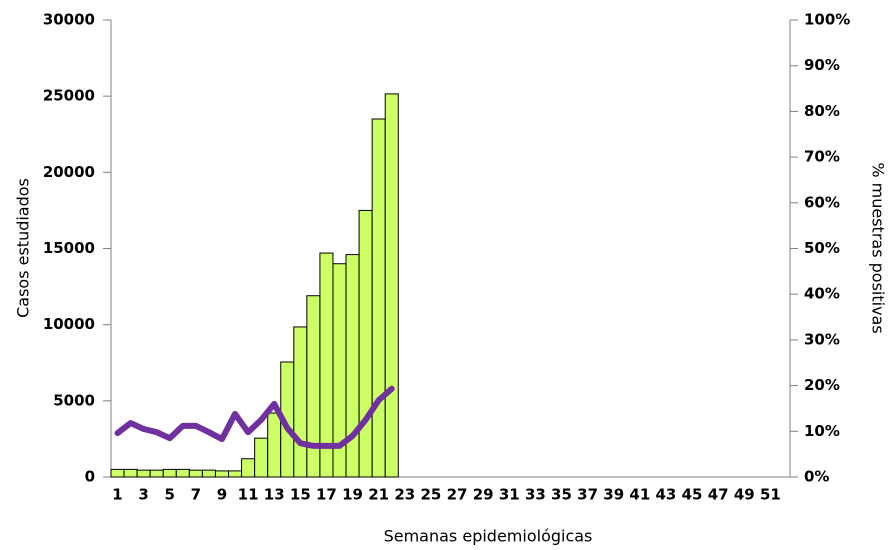  Describe the element at coordinates (816, 477) in the screenshot. I see `y2-tick-label: 0%` at that location.